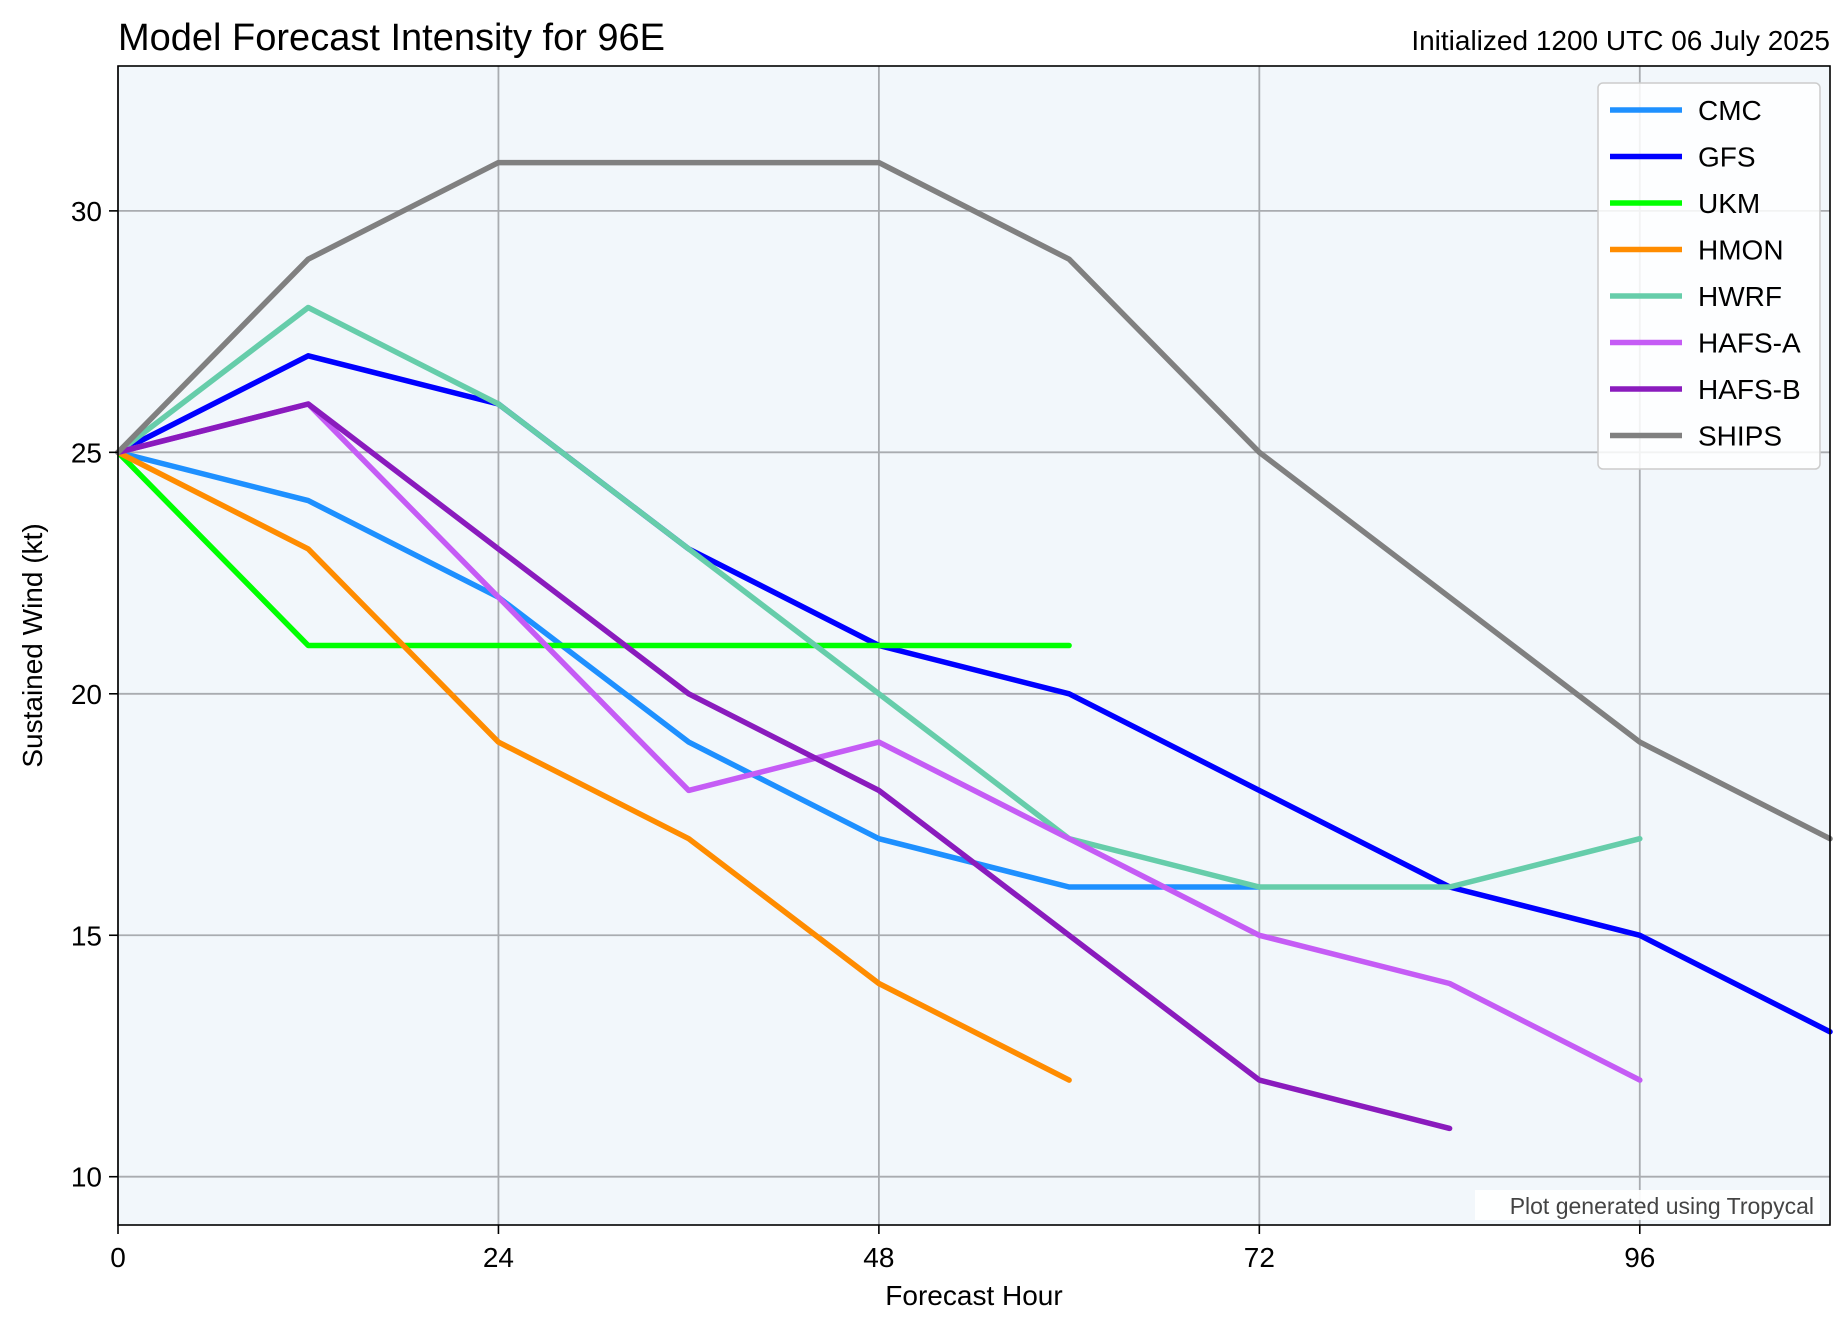  Describe the element at coordinates (1730, 110) in the screenshot. I see `legend-label-cmc: CMC` at that location.